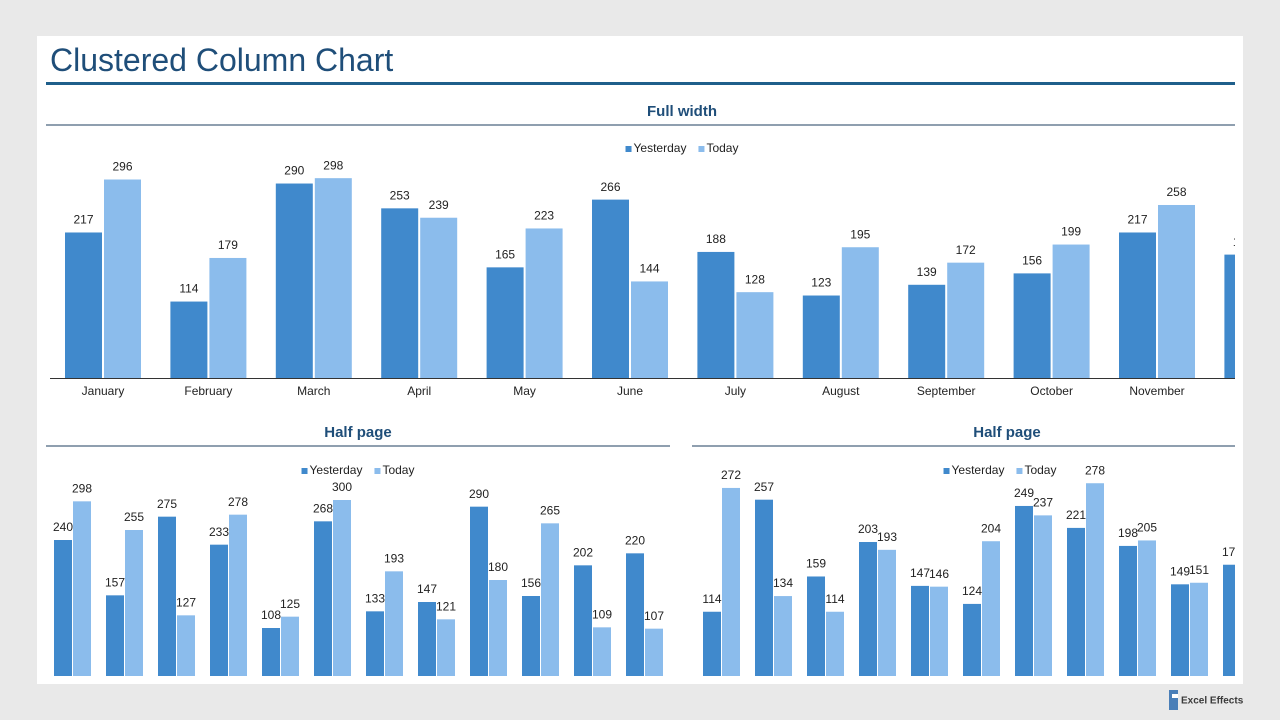 The height and width of the screenshot is (720, 1280). Describe the element at coordinates (186, 603) in the screenshot. I see `value-label: 127` at that location.